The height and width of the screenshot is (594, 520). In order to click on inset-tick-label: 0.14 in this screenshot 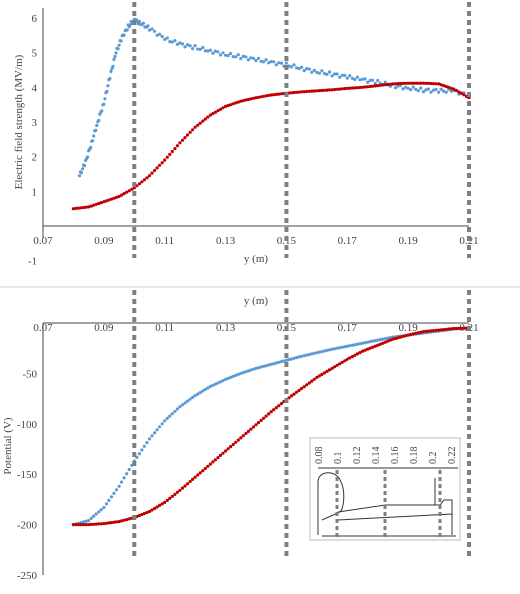, I will do `click(376, 456)`.